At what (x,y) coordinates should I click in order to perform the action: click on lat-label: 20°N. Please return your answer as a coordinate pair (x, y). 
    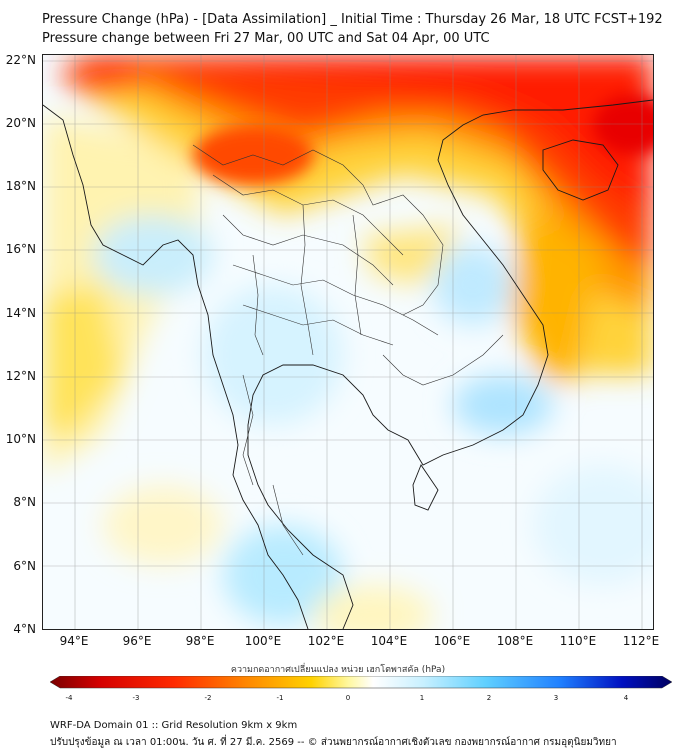
    Looking at the image, I should click on (20, 123).